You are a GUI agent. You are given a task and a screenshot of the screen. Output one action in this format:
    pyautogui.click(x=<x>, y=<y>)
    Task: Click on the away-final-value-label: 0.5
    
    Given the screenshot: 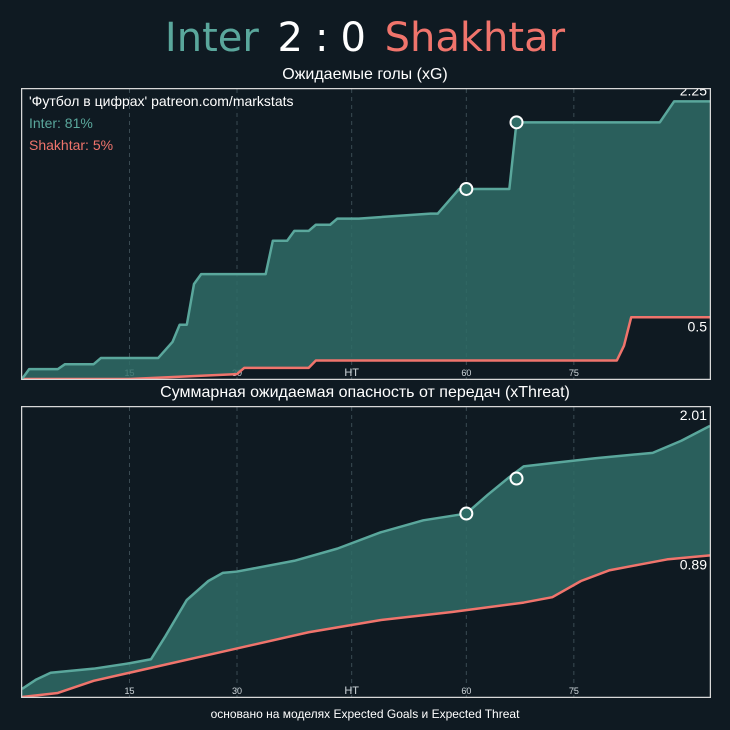 What is the action you would take?
    pyautogui.click(x=698, y=326)
    